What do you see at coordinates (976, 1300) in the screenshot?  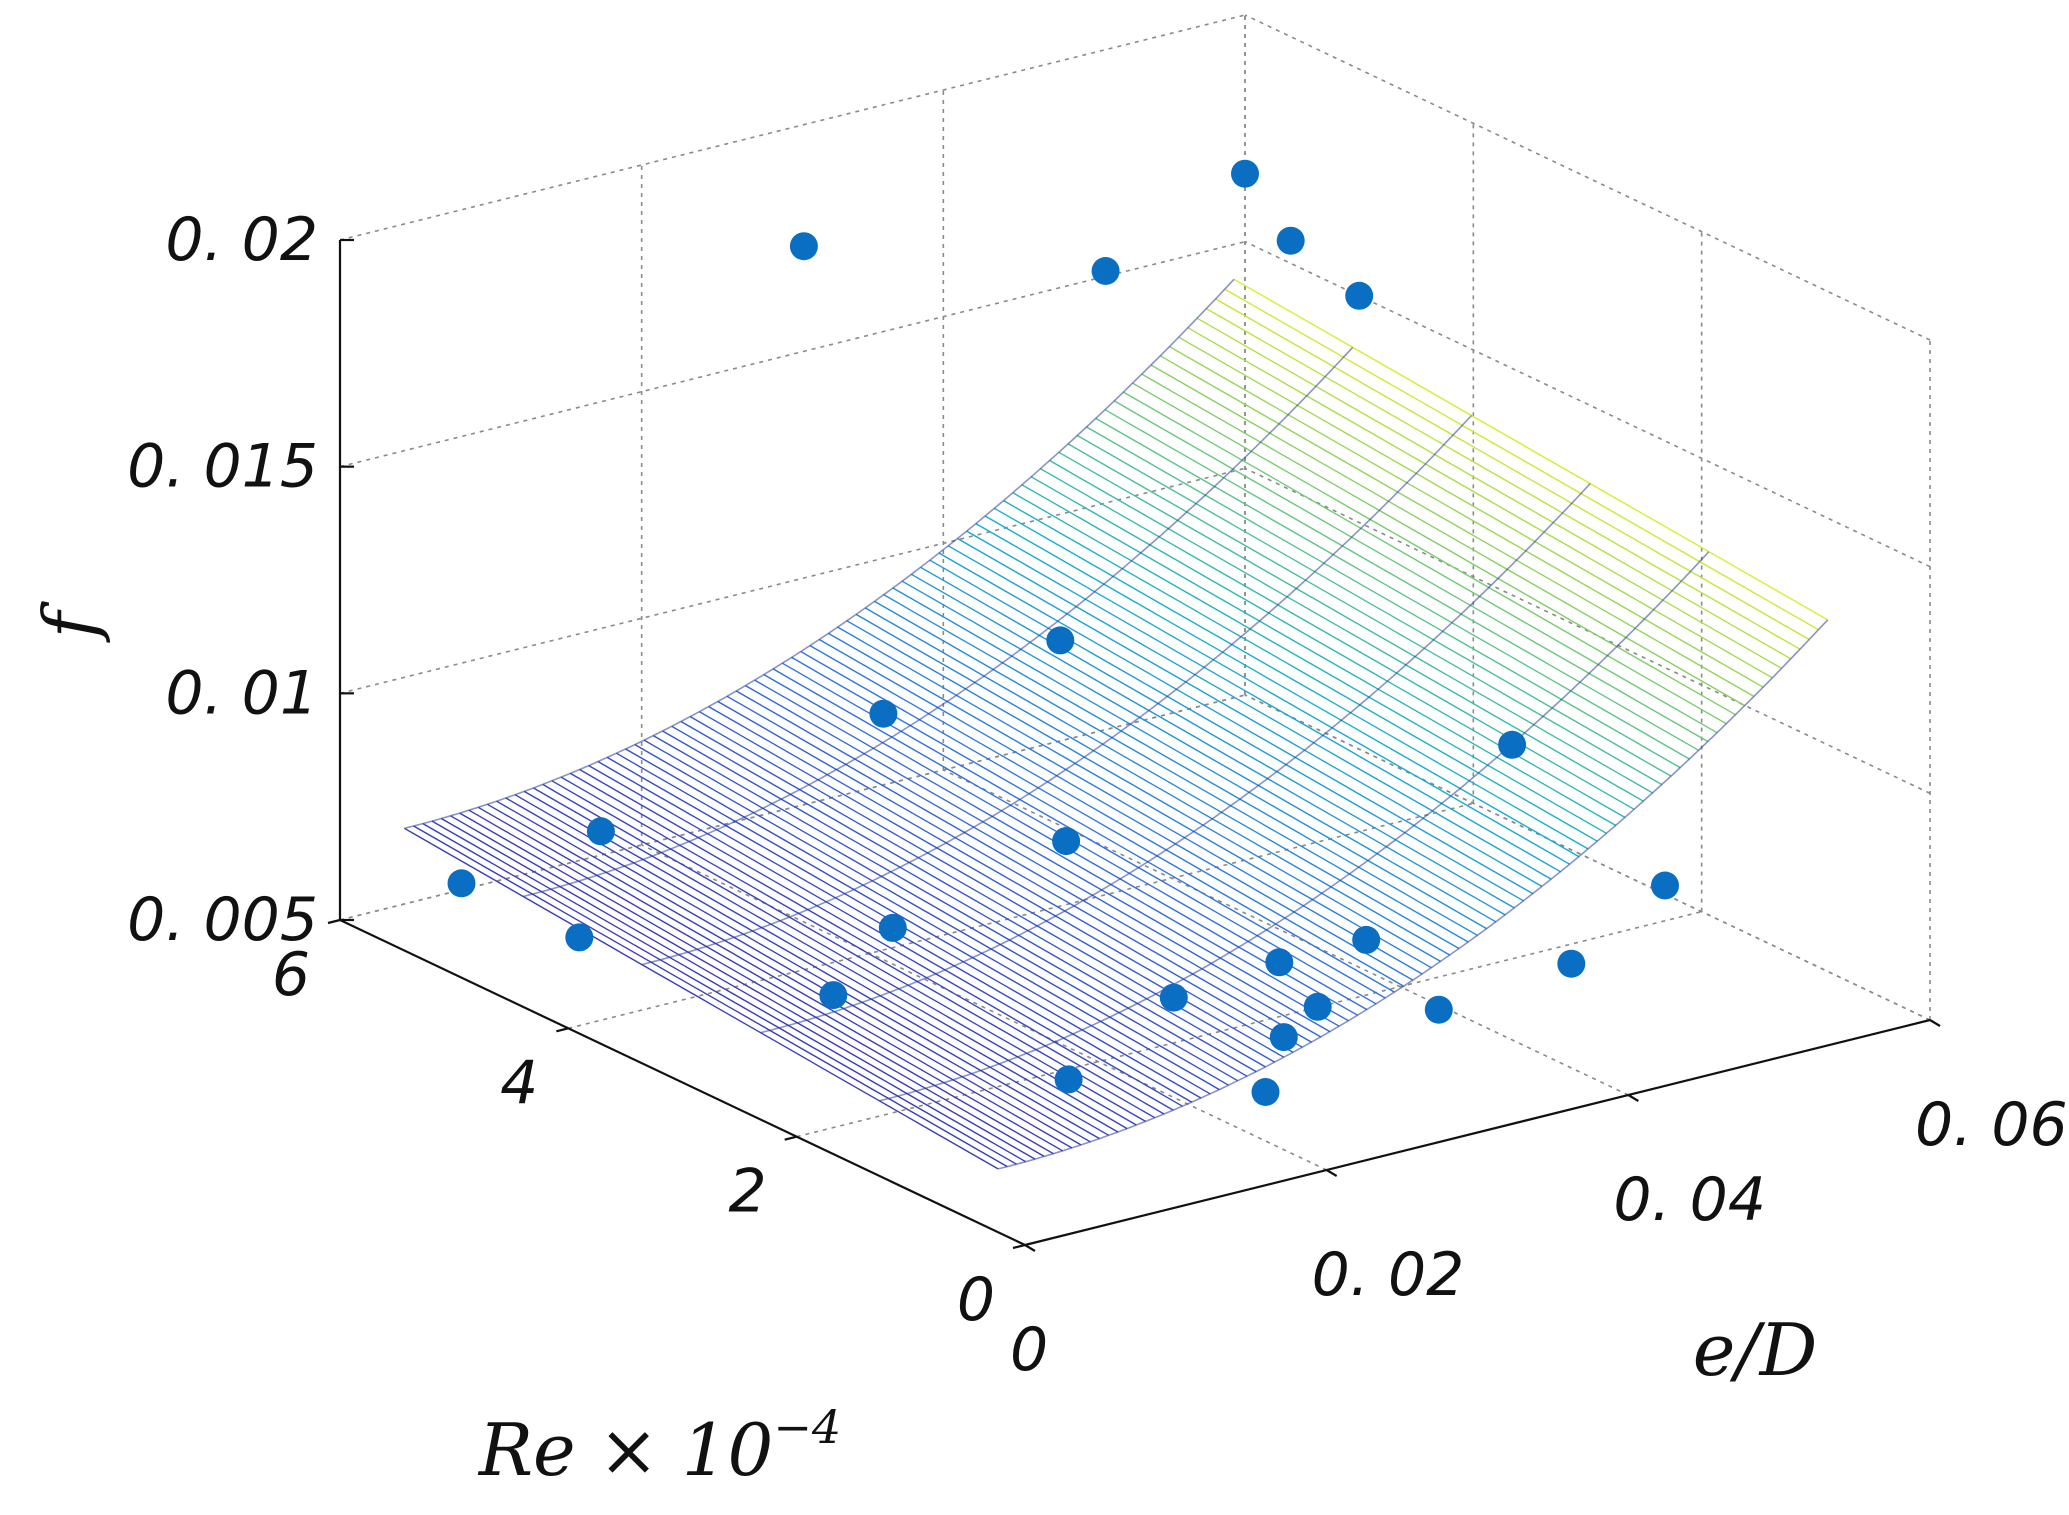 I see `y-tick-label-0: 0` at bounding box center [976, 1300].